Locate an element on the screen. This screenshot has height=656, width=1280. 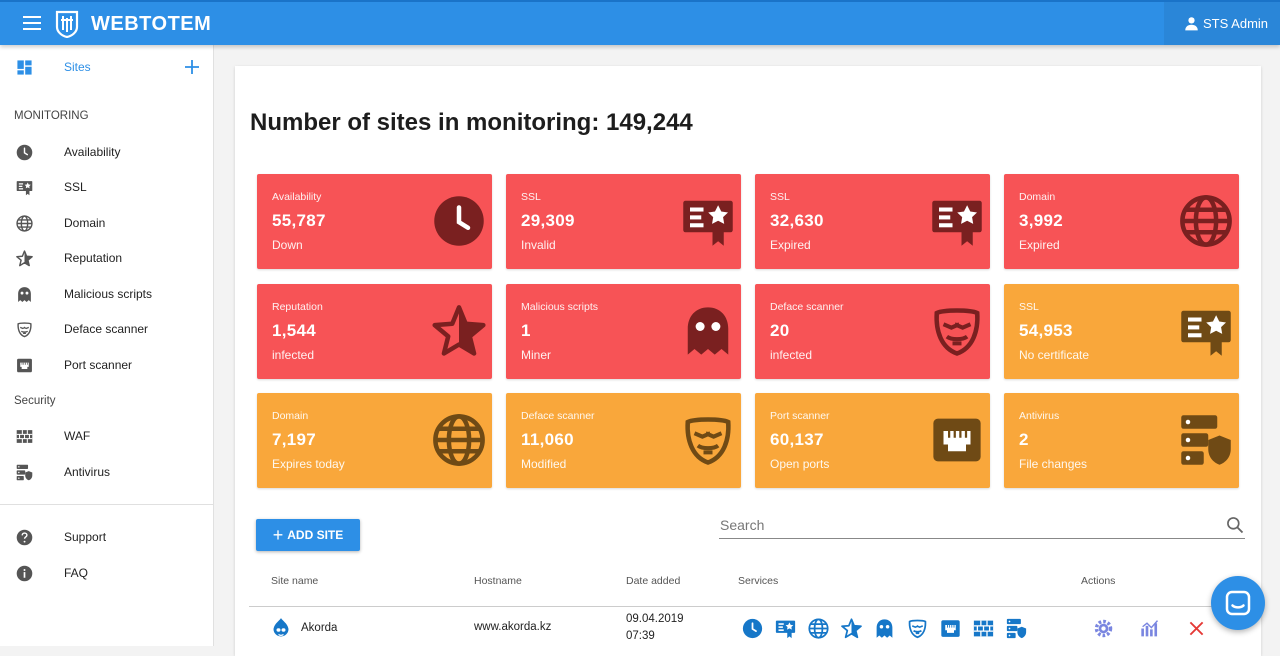
sidebar-item-label: WAF is located at coordinates (77, 436).